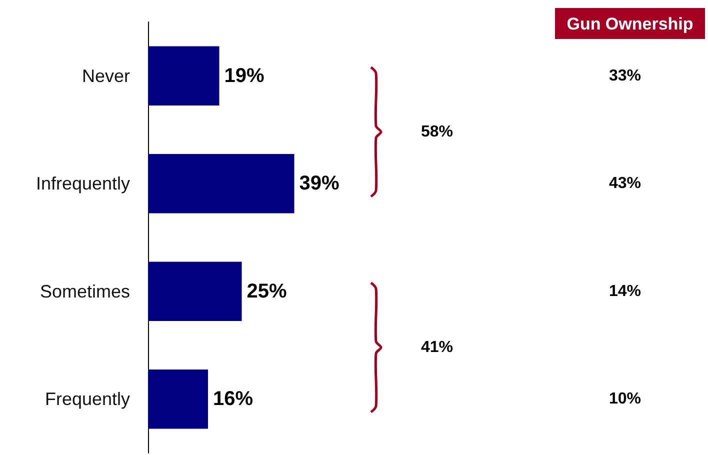  I want to click on y-tick-label: Never, so click(106, 76).